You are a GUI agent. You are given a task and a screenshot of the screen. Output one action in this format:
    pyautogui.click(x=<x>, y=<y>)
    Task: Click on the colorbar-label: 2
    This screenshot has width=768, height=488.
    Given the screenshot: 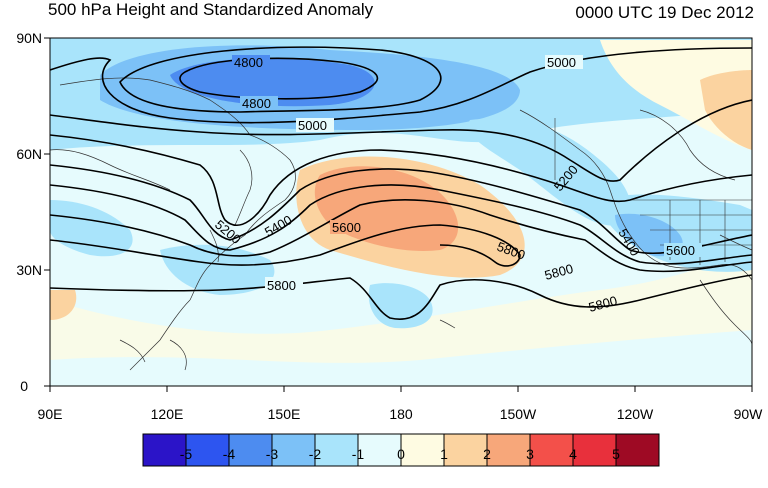 What is the action you would take?
    pyautogui.click(x=487, y=454)
    